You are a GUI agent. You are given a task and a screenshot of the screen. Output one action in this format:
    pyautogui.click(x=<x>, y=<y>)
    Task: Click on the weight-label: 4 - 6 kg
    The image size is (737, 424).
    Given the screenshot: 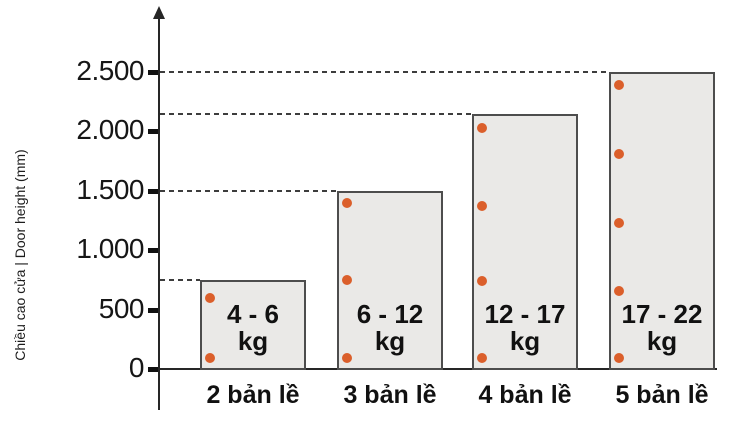 What is the action you would take?
    pyautogui.click(x=253, y=328)
    